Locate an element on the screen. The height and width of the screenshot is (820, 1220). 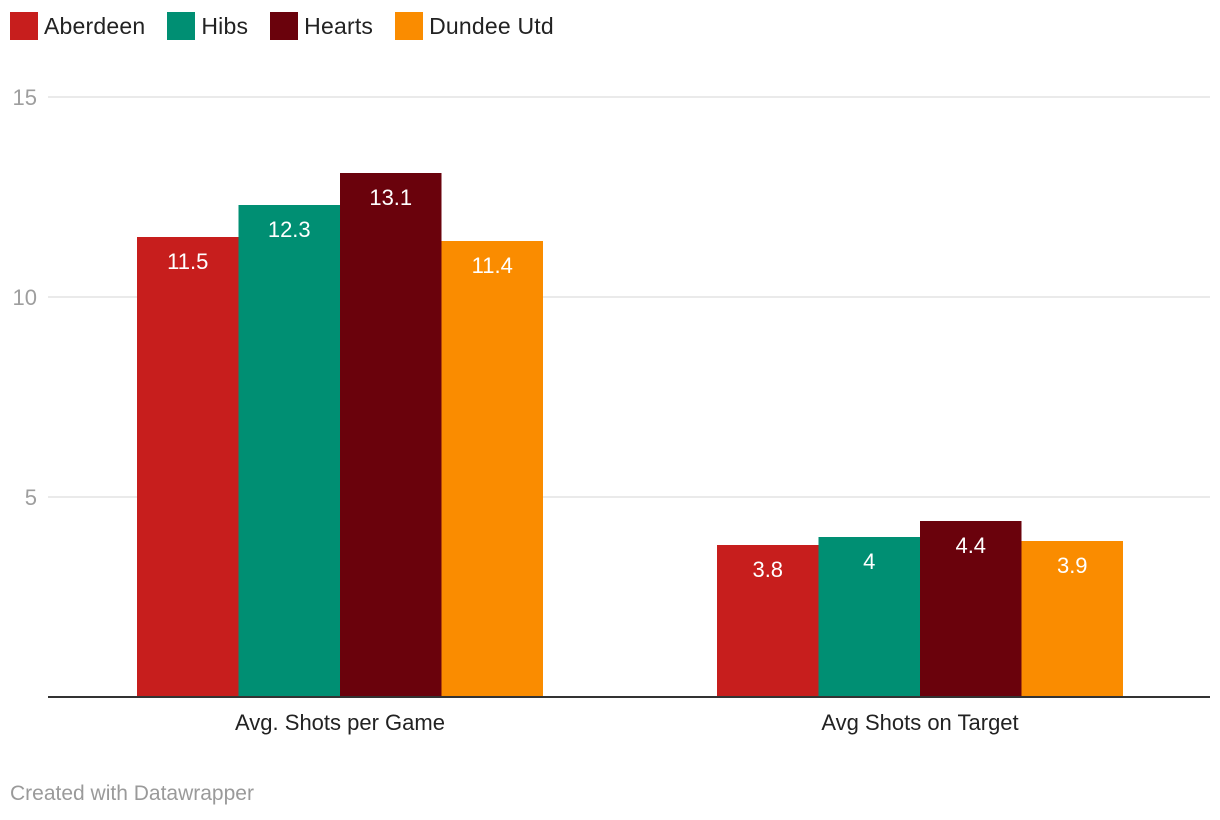
legend-swatch-hearts is located at coordinates (284, 26).